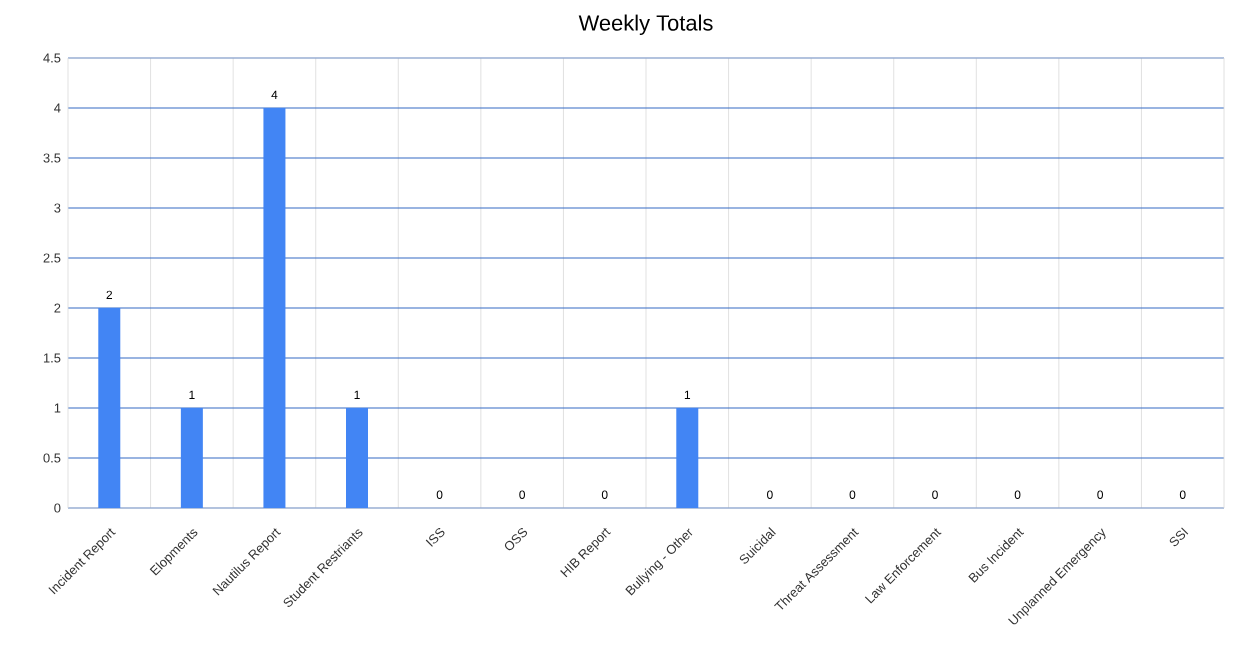  What do you see at coordinates (52, 158) in the screenshot?
I see `y-tick-label: 3.5` at bounding box center [52, 158].